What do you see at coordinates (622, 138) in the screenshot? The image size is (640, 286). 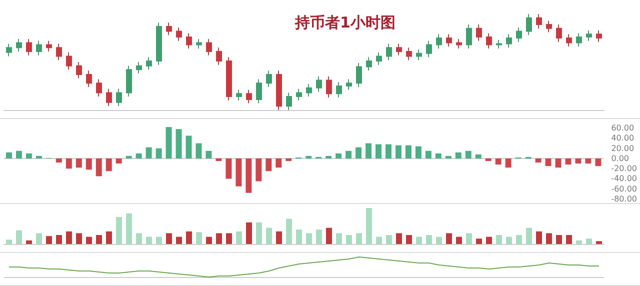 I see `y-tick-label: 40.00` at bounding box center [622, 138].